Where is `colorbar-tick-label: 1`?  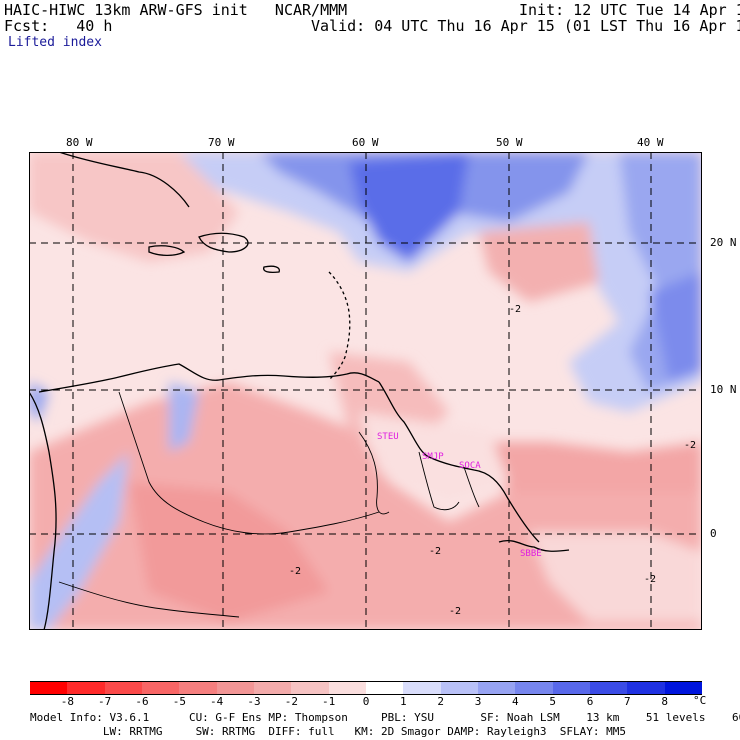 colorbar-tick-label: 1 is located at coordinates (403, 701).